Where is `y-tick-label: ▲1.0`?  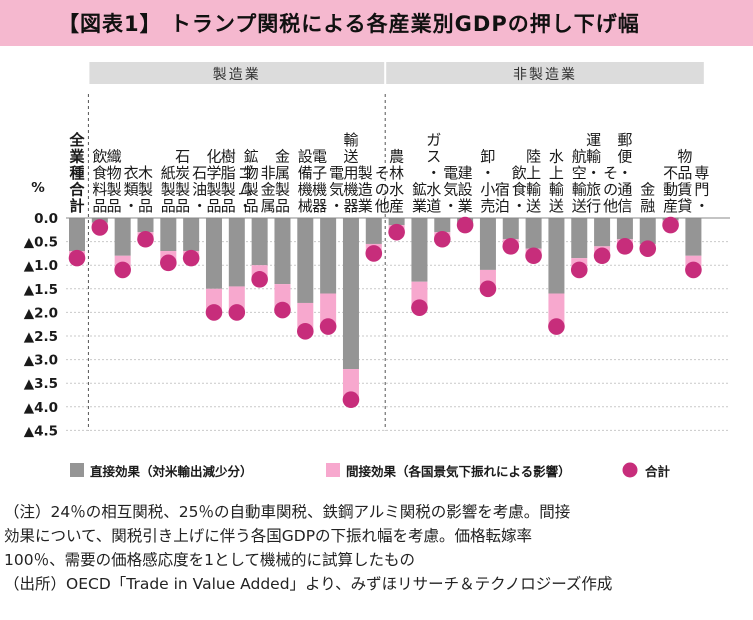
y-tick-label: ▲1.0 is located at coordinates (41, 266).